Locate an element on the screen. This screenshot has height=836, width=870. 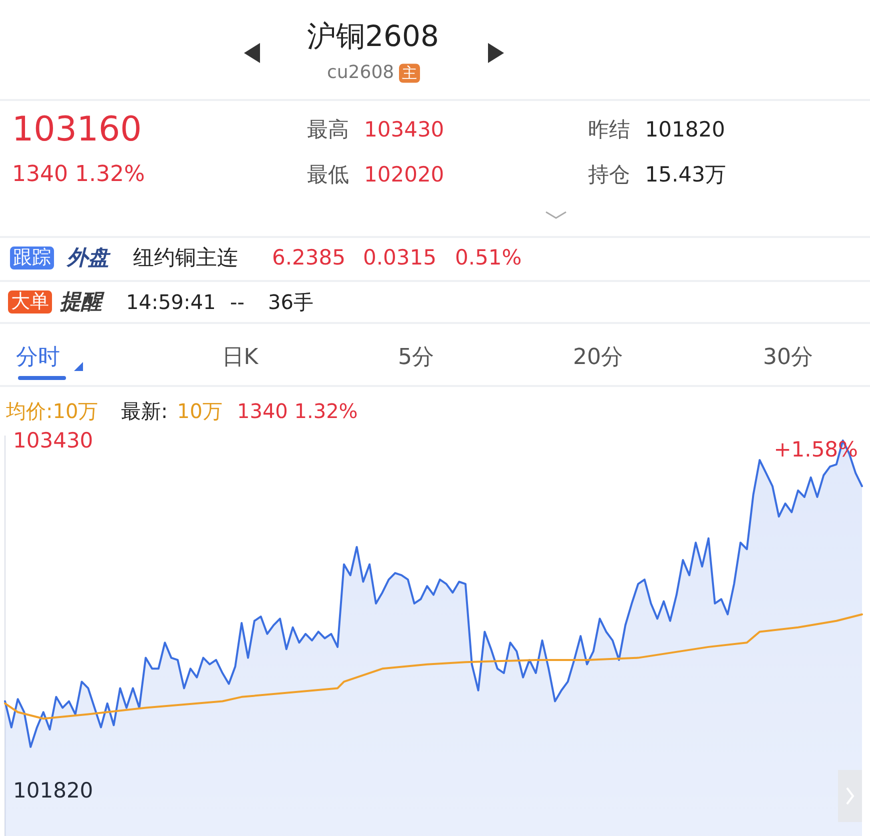
text: 0.51% is located at coordinates (488, 257).